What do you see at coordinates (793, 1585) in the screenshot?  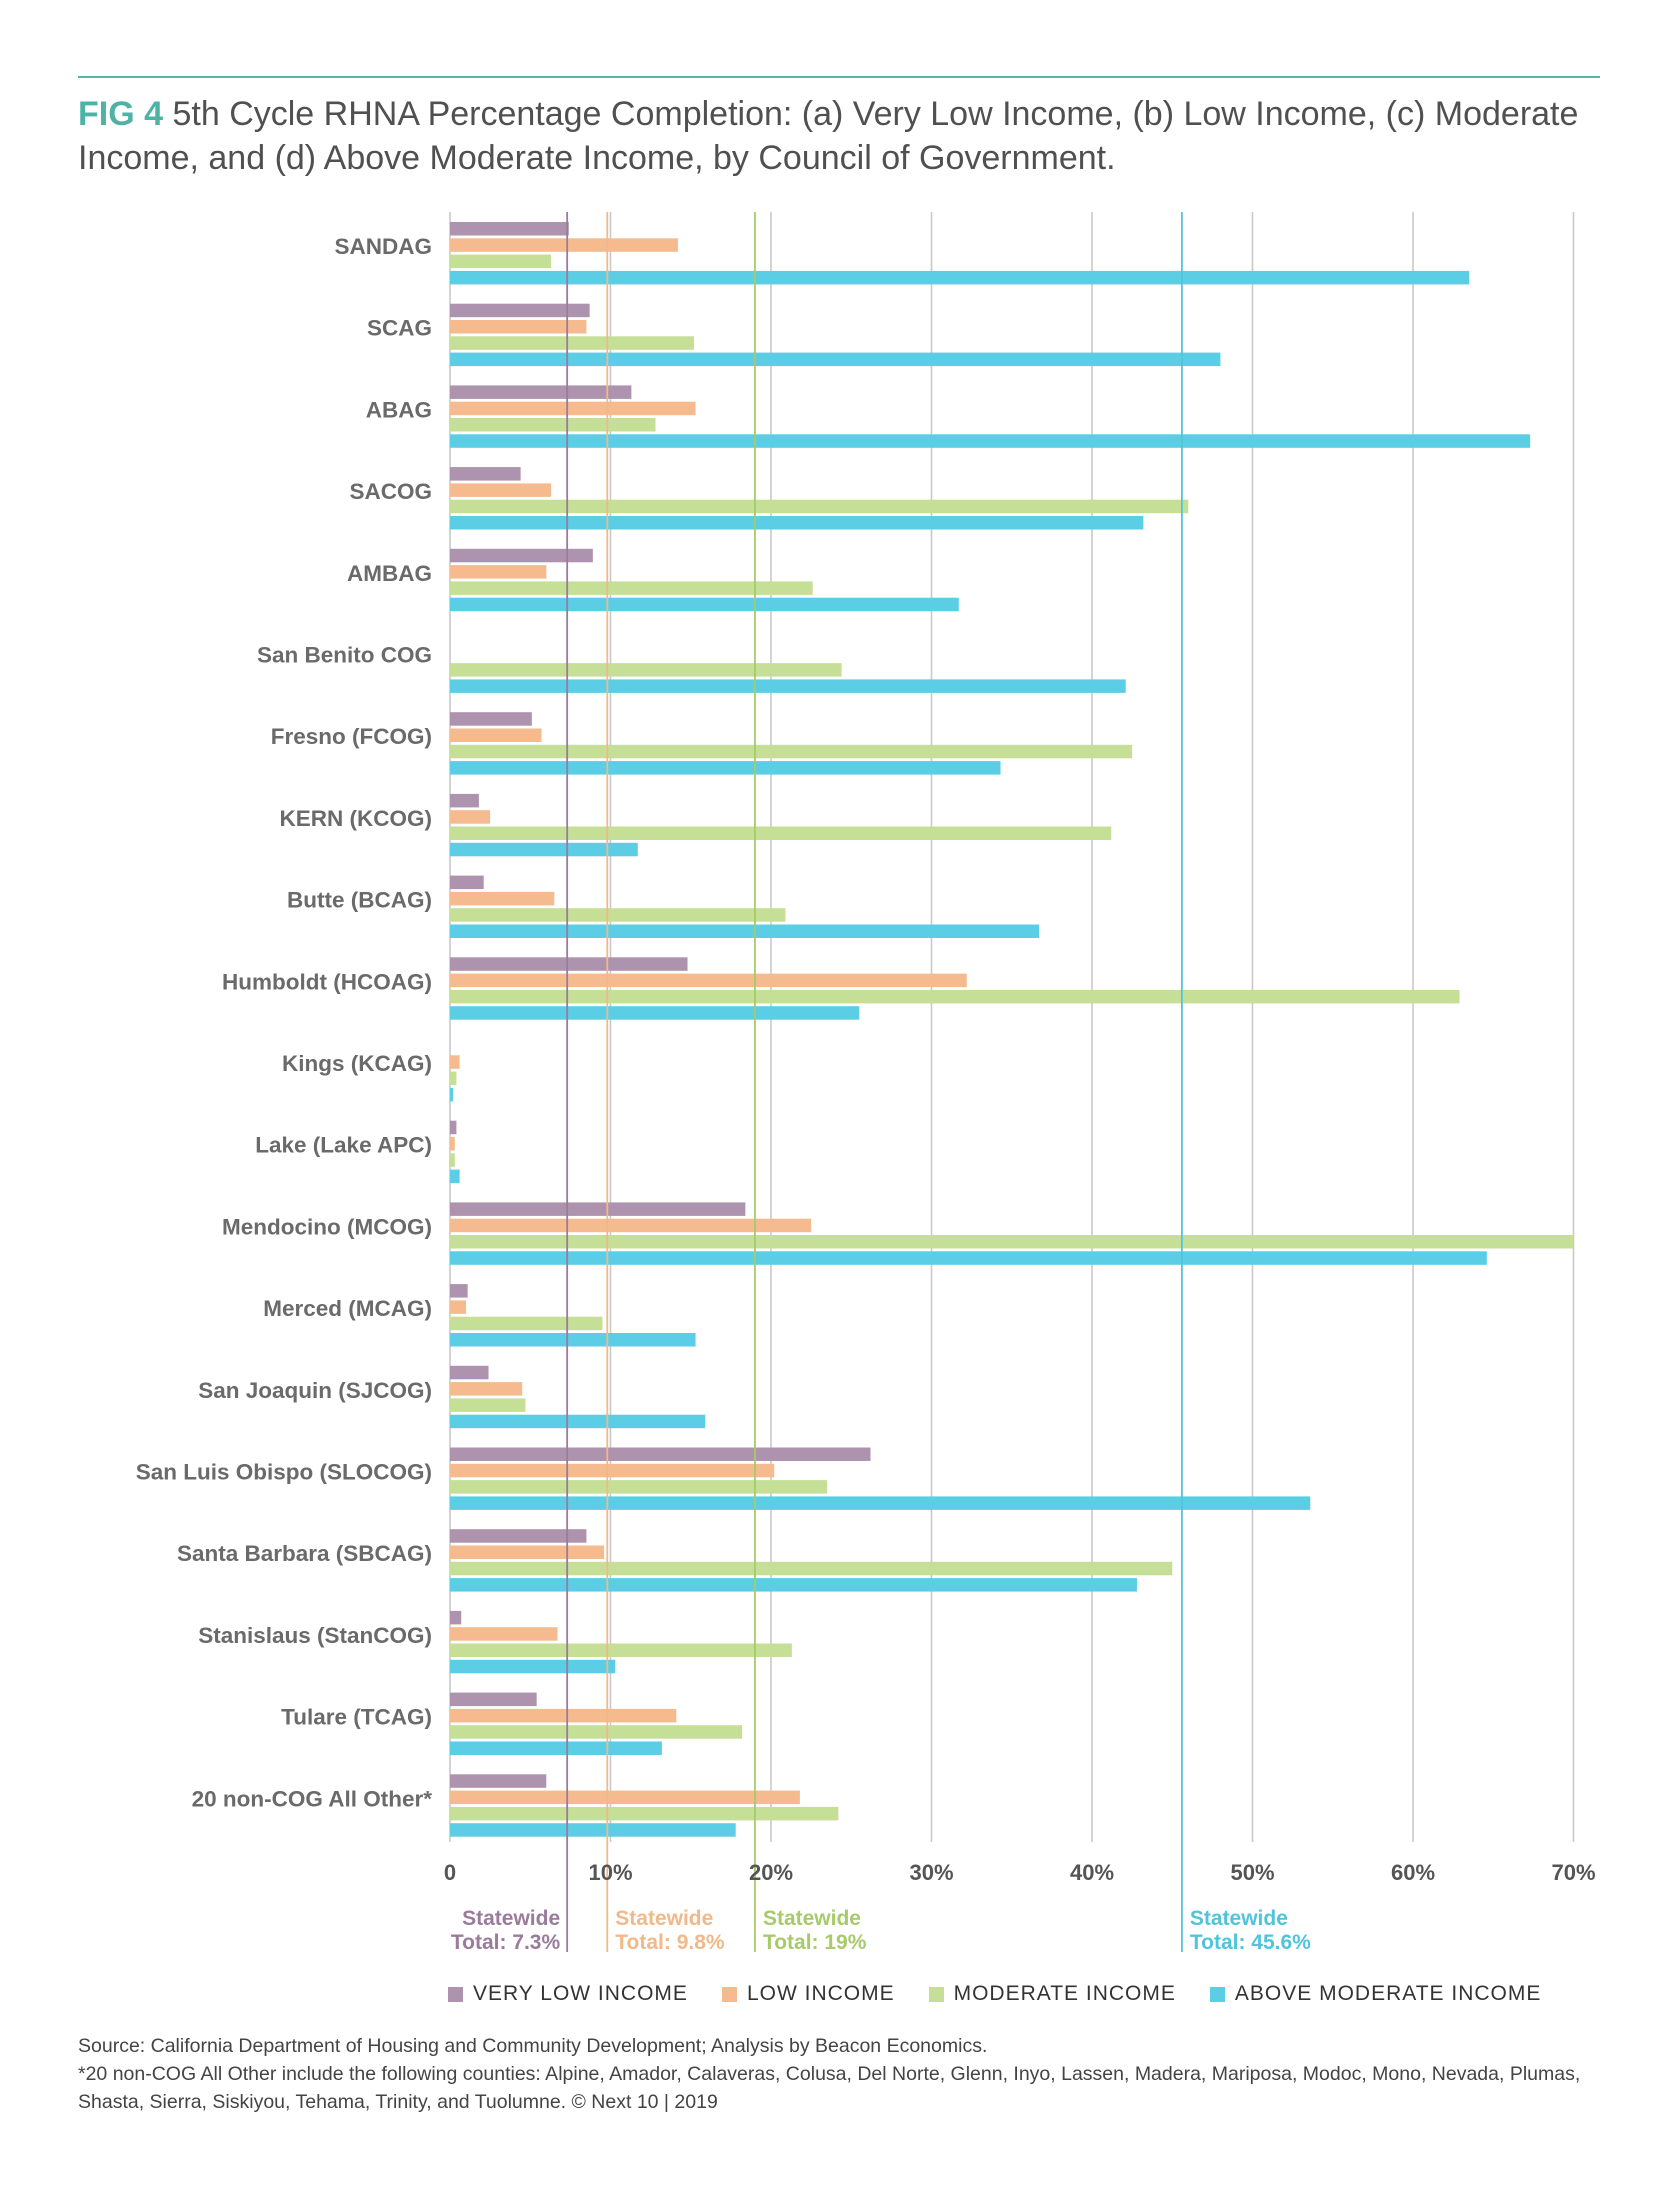 I see `bar-above-moderate-income-santa-barbara-sbcag` at bounding box center [793, 1585].